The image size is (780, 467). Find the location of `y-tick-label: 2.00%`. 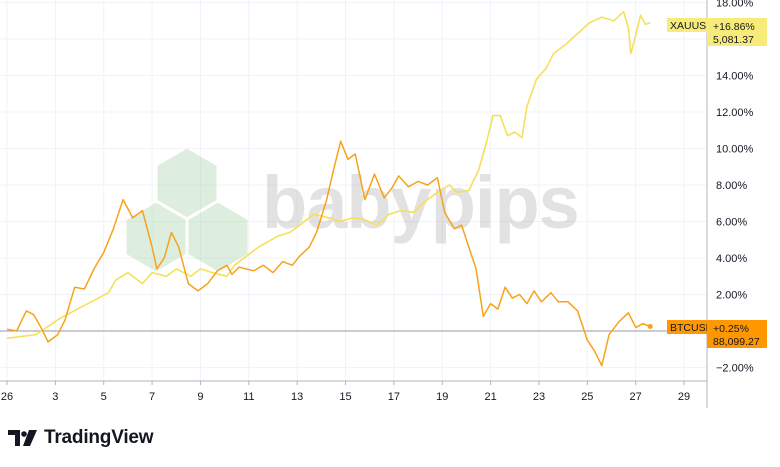

y-tick-label: 2.00% is located at coordinates (731, 296).